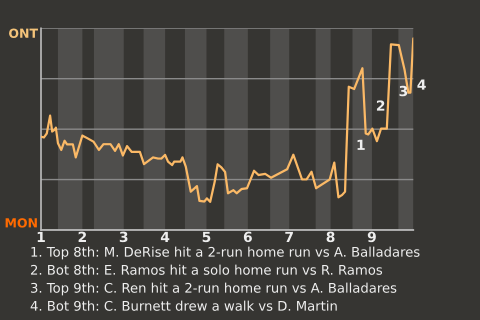 Image resolution: width=480 pixels, height=320 pixels. What do you see at coordinates (421, 84) in the screenshot?
I see `annotation: 4` at bounding box center [421, 84].